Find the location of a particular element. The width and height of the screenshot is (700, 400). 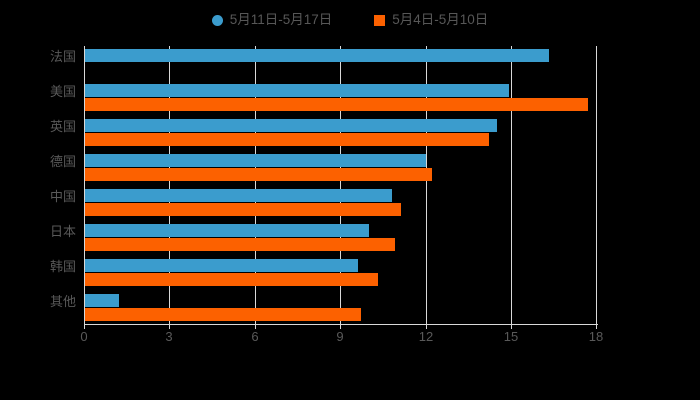

legend-item-series-2: 5月4日-5月10日 is located at coordinates (431, 20).